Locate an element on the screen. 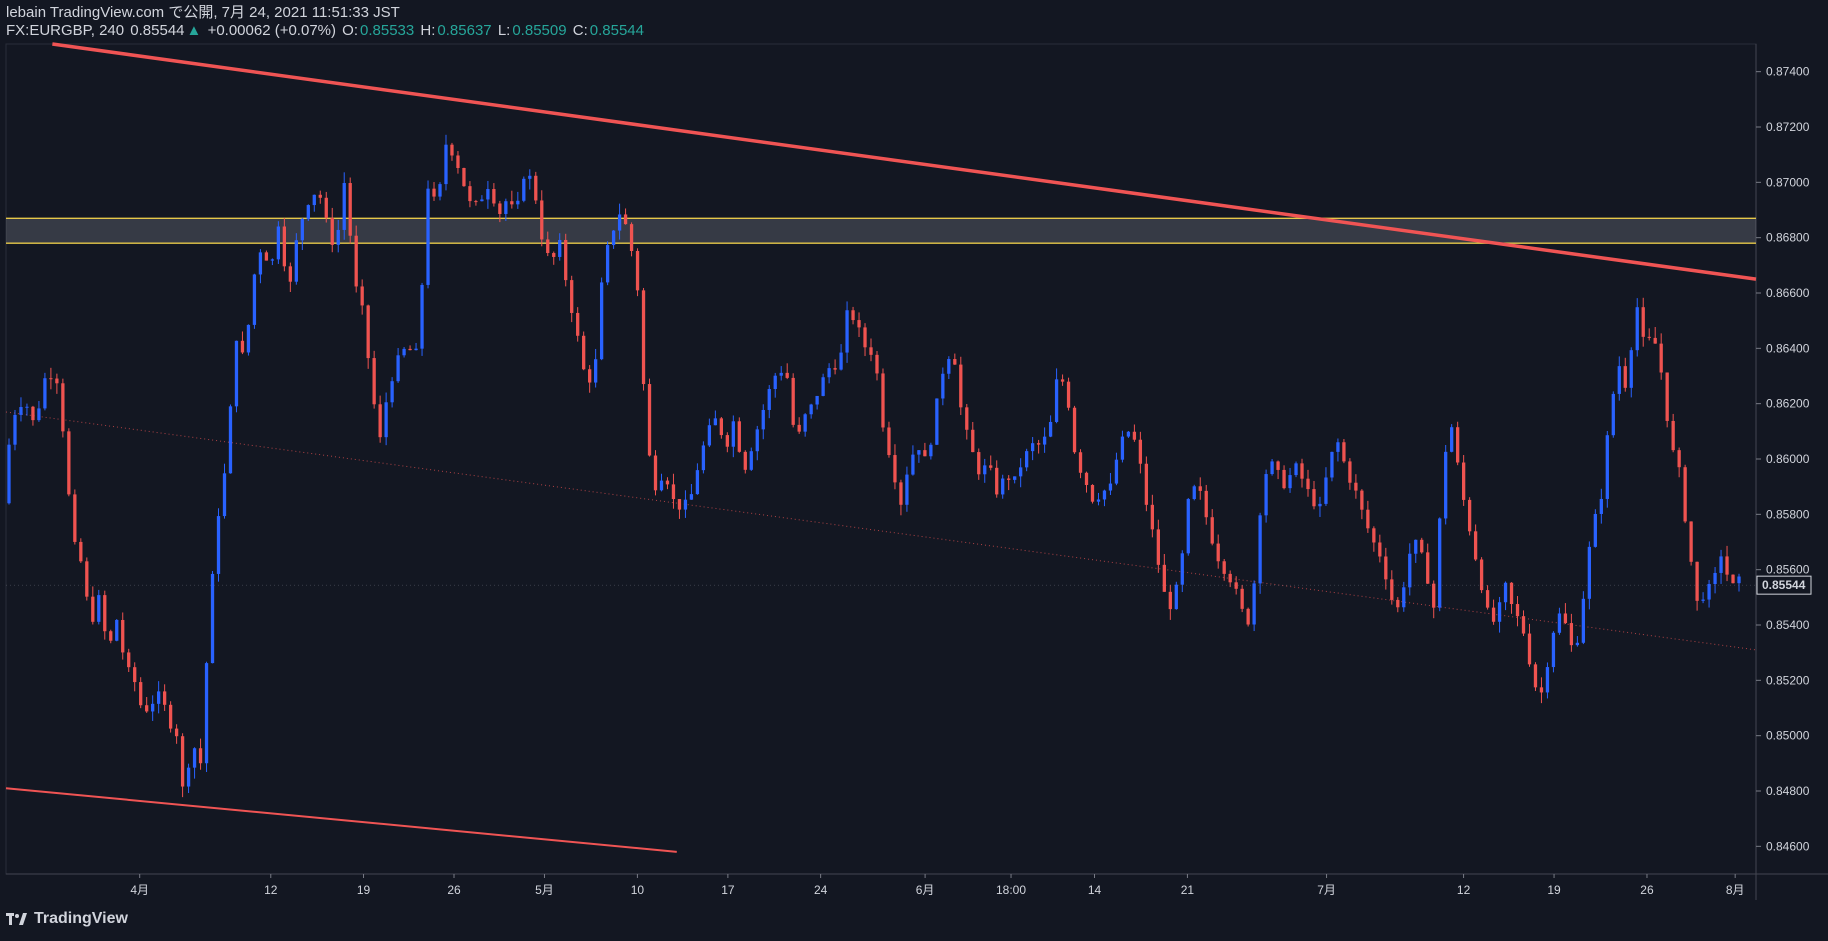  trendline-lower is located at coordinates (341, 820).